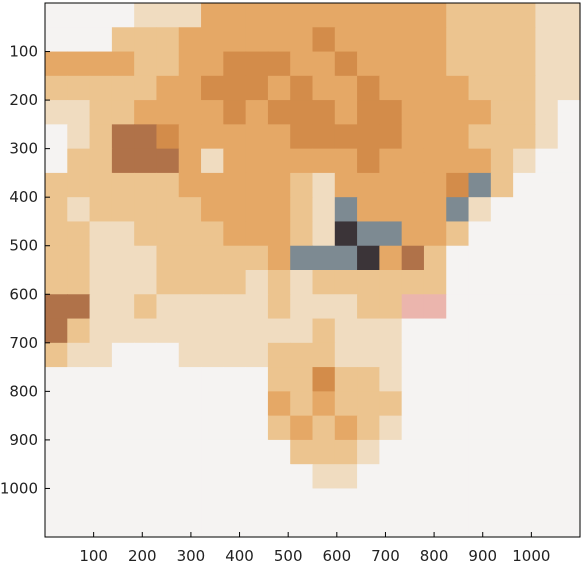 This screenshot has height=565, width=583. What do you see at coordinates (314, 548) in the screenshot?
I see `x-axis: 100 200 300 400 500 600 700 800 900 1000` at bounding box center [314, 548].